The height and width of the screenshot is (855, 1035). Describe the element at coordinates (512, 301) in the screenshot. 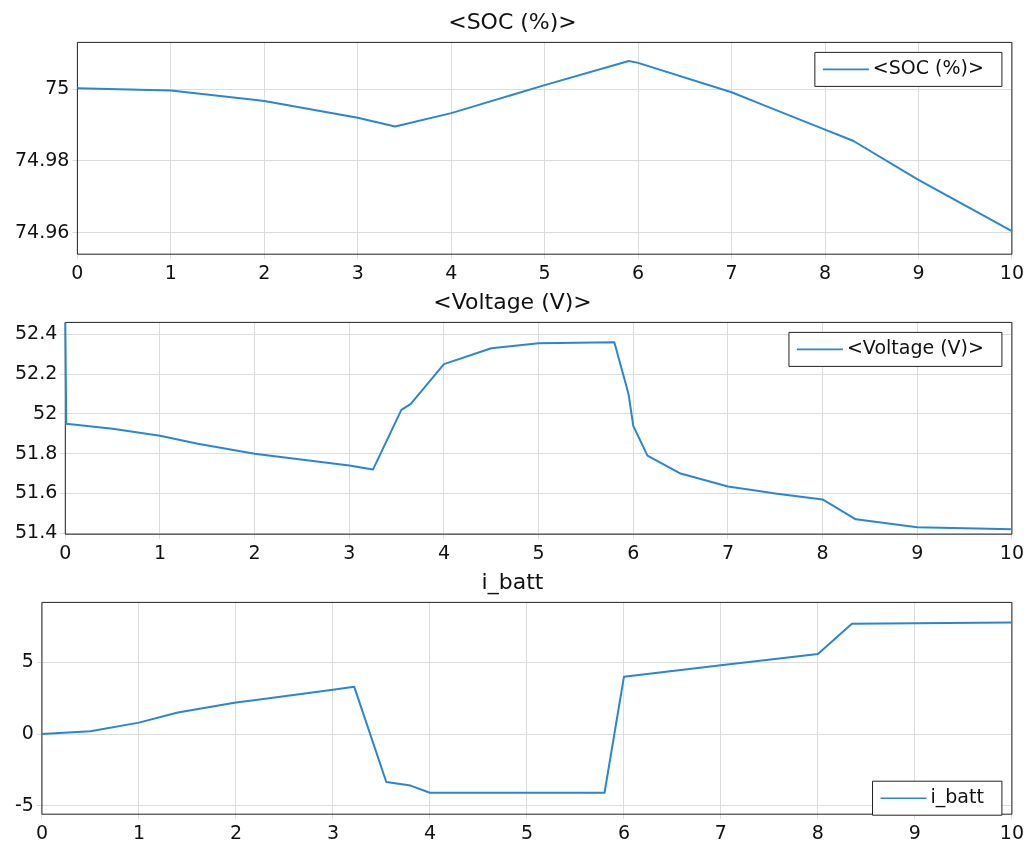

I see `chart-title: <Voltage (V)>` at that location.